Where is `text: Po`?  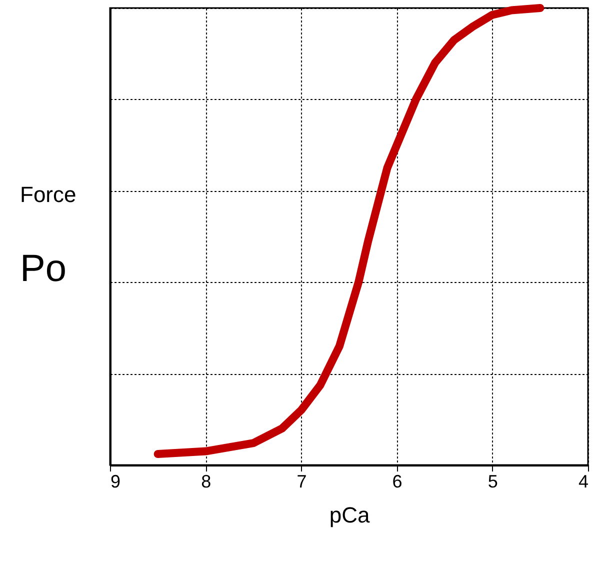 text: Po is located at coordinates (43, 269).